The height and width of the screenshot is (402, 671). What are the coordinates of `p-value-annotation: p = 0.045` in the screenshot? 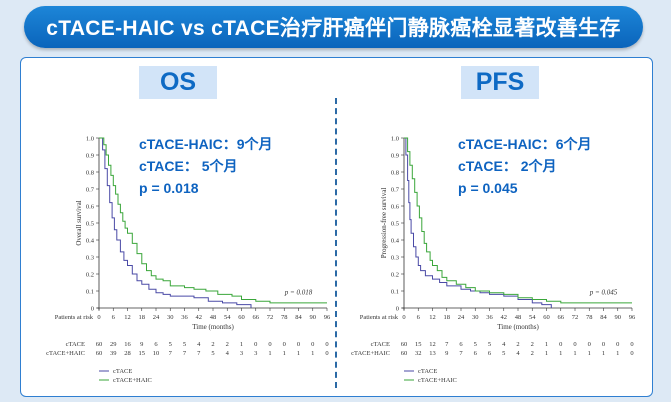 It's located at (603, 292).